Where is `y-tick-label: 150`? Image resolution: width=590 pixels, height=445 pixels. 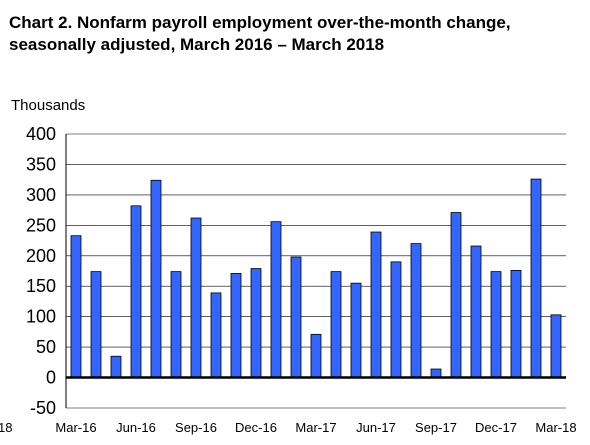 y-tick-label: 150 is located at coordinates (41, 286).